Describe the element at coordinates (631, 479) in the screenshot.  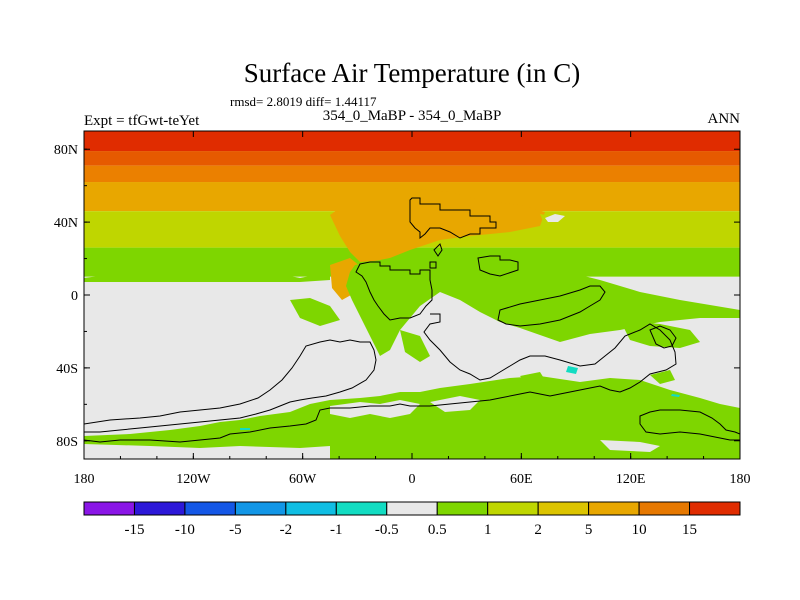
I see `x-tick-label-5: 120E` at that location.